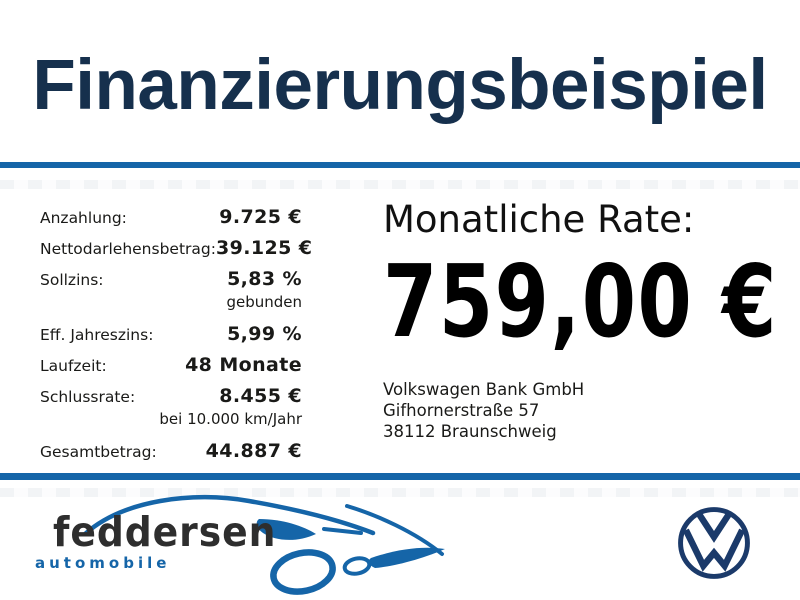 The height and width of the screenshot is (600, 800). I want to click on finance-value: 5,99 %, so click(264, 334).